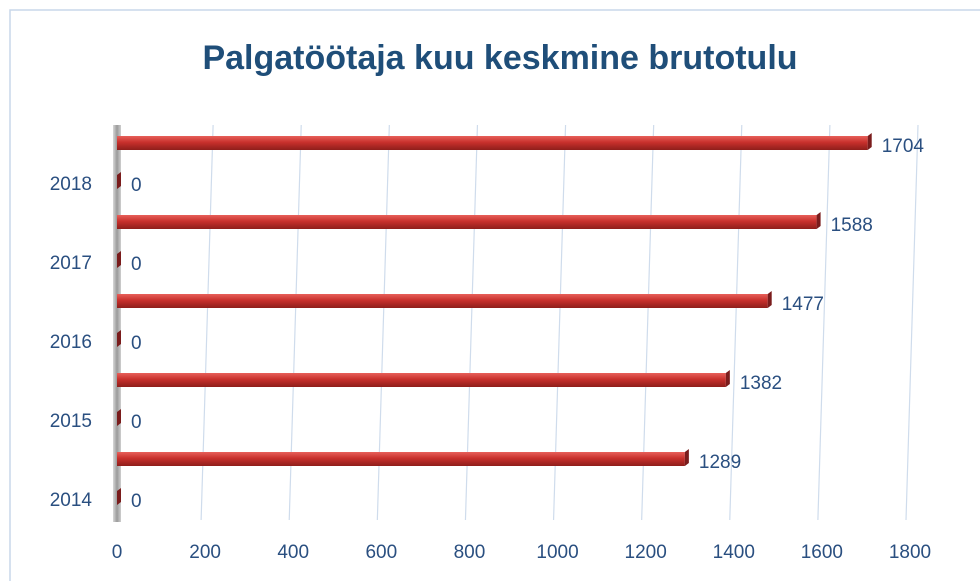 The width and height of the screenshot is (980, 581). Describe the element at coordinates (381, 552) in the screenshot. I see `x-tick-label: 600` at that location.